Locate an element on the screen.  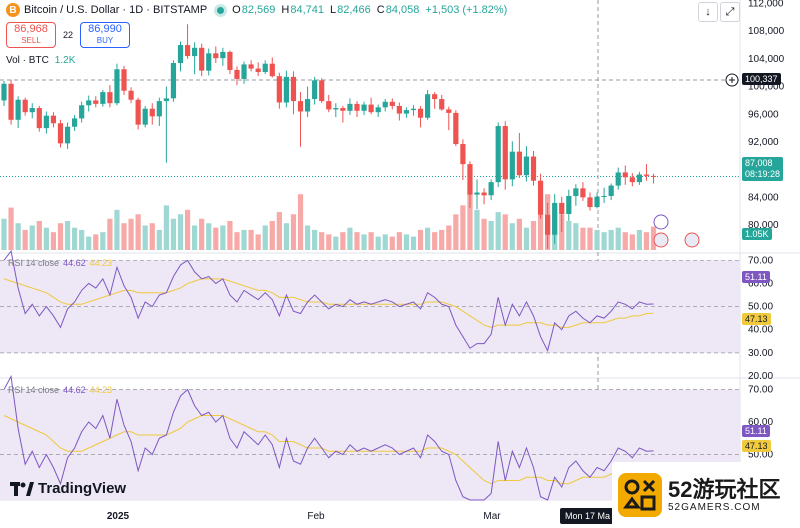
fullscreen-icon: ⤢ is located at coordinates (730, 12).